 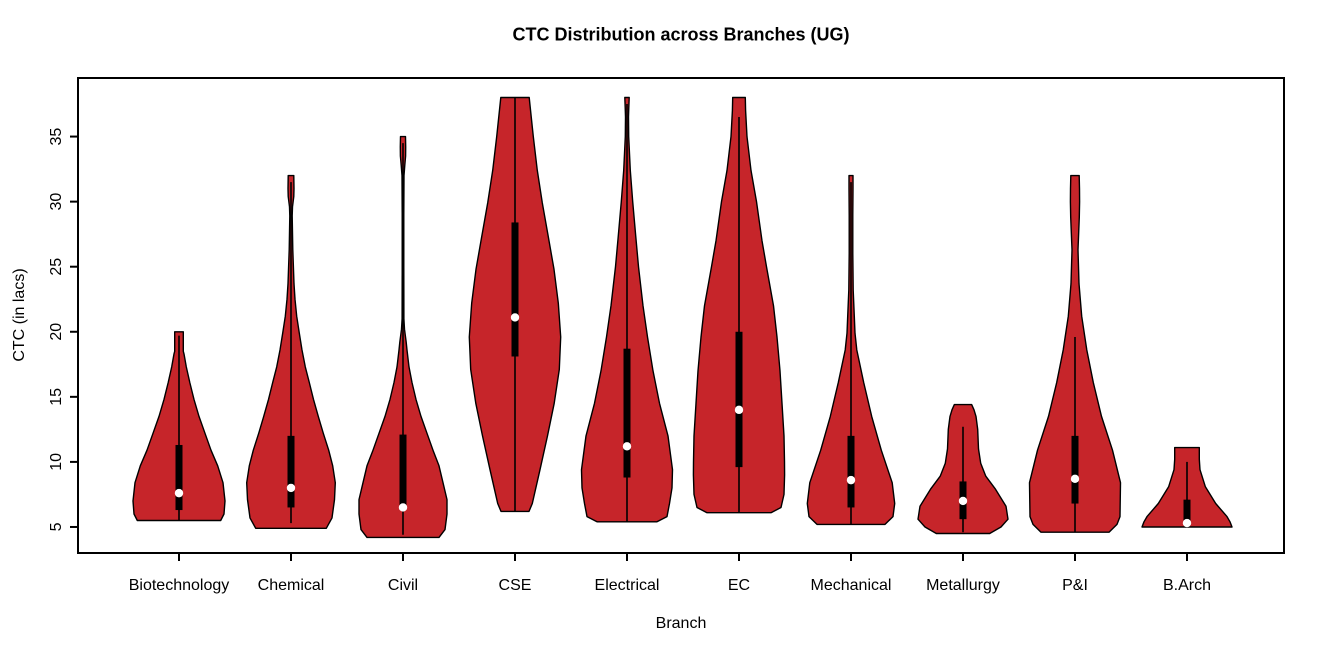 What do you see at coordinates (19, 315) in the screenshot?
I see `y-axis-label: CTC (in lacs)` at bounding box center [19, 315].